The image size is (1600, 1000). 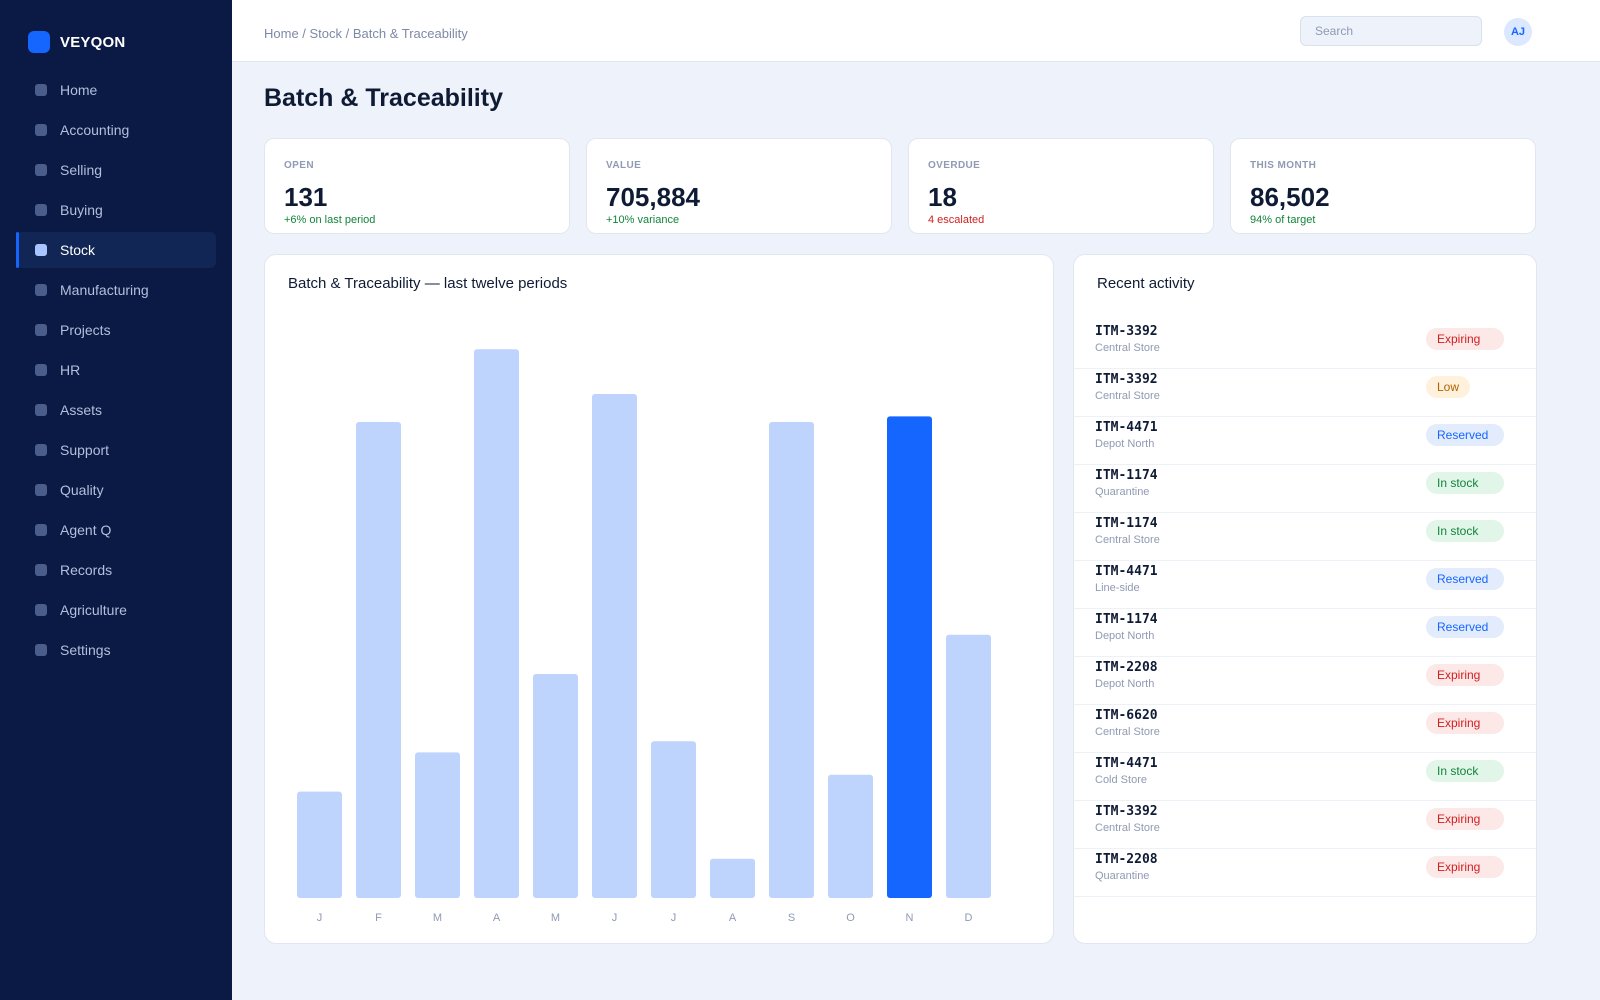 I want to click on kpi-delta: 4 escalated, so click(x=956, y=220).